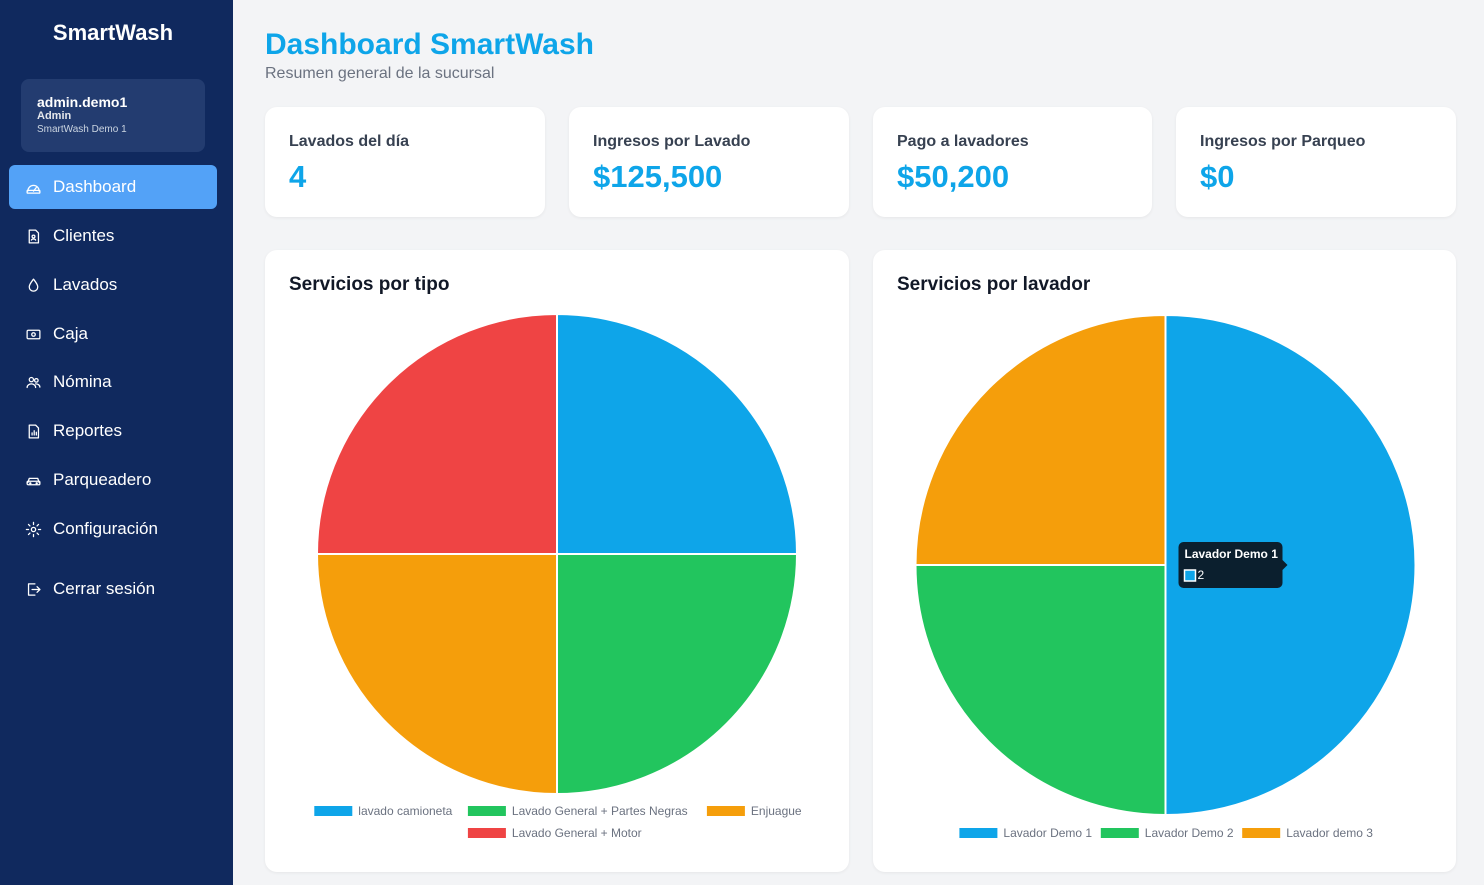 The height and width of the screenshot is (885, 1484). Describe the element at coordinates (33, 187) in the screenshot. I see `dashboard-gauge-icon` at that location.